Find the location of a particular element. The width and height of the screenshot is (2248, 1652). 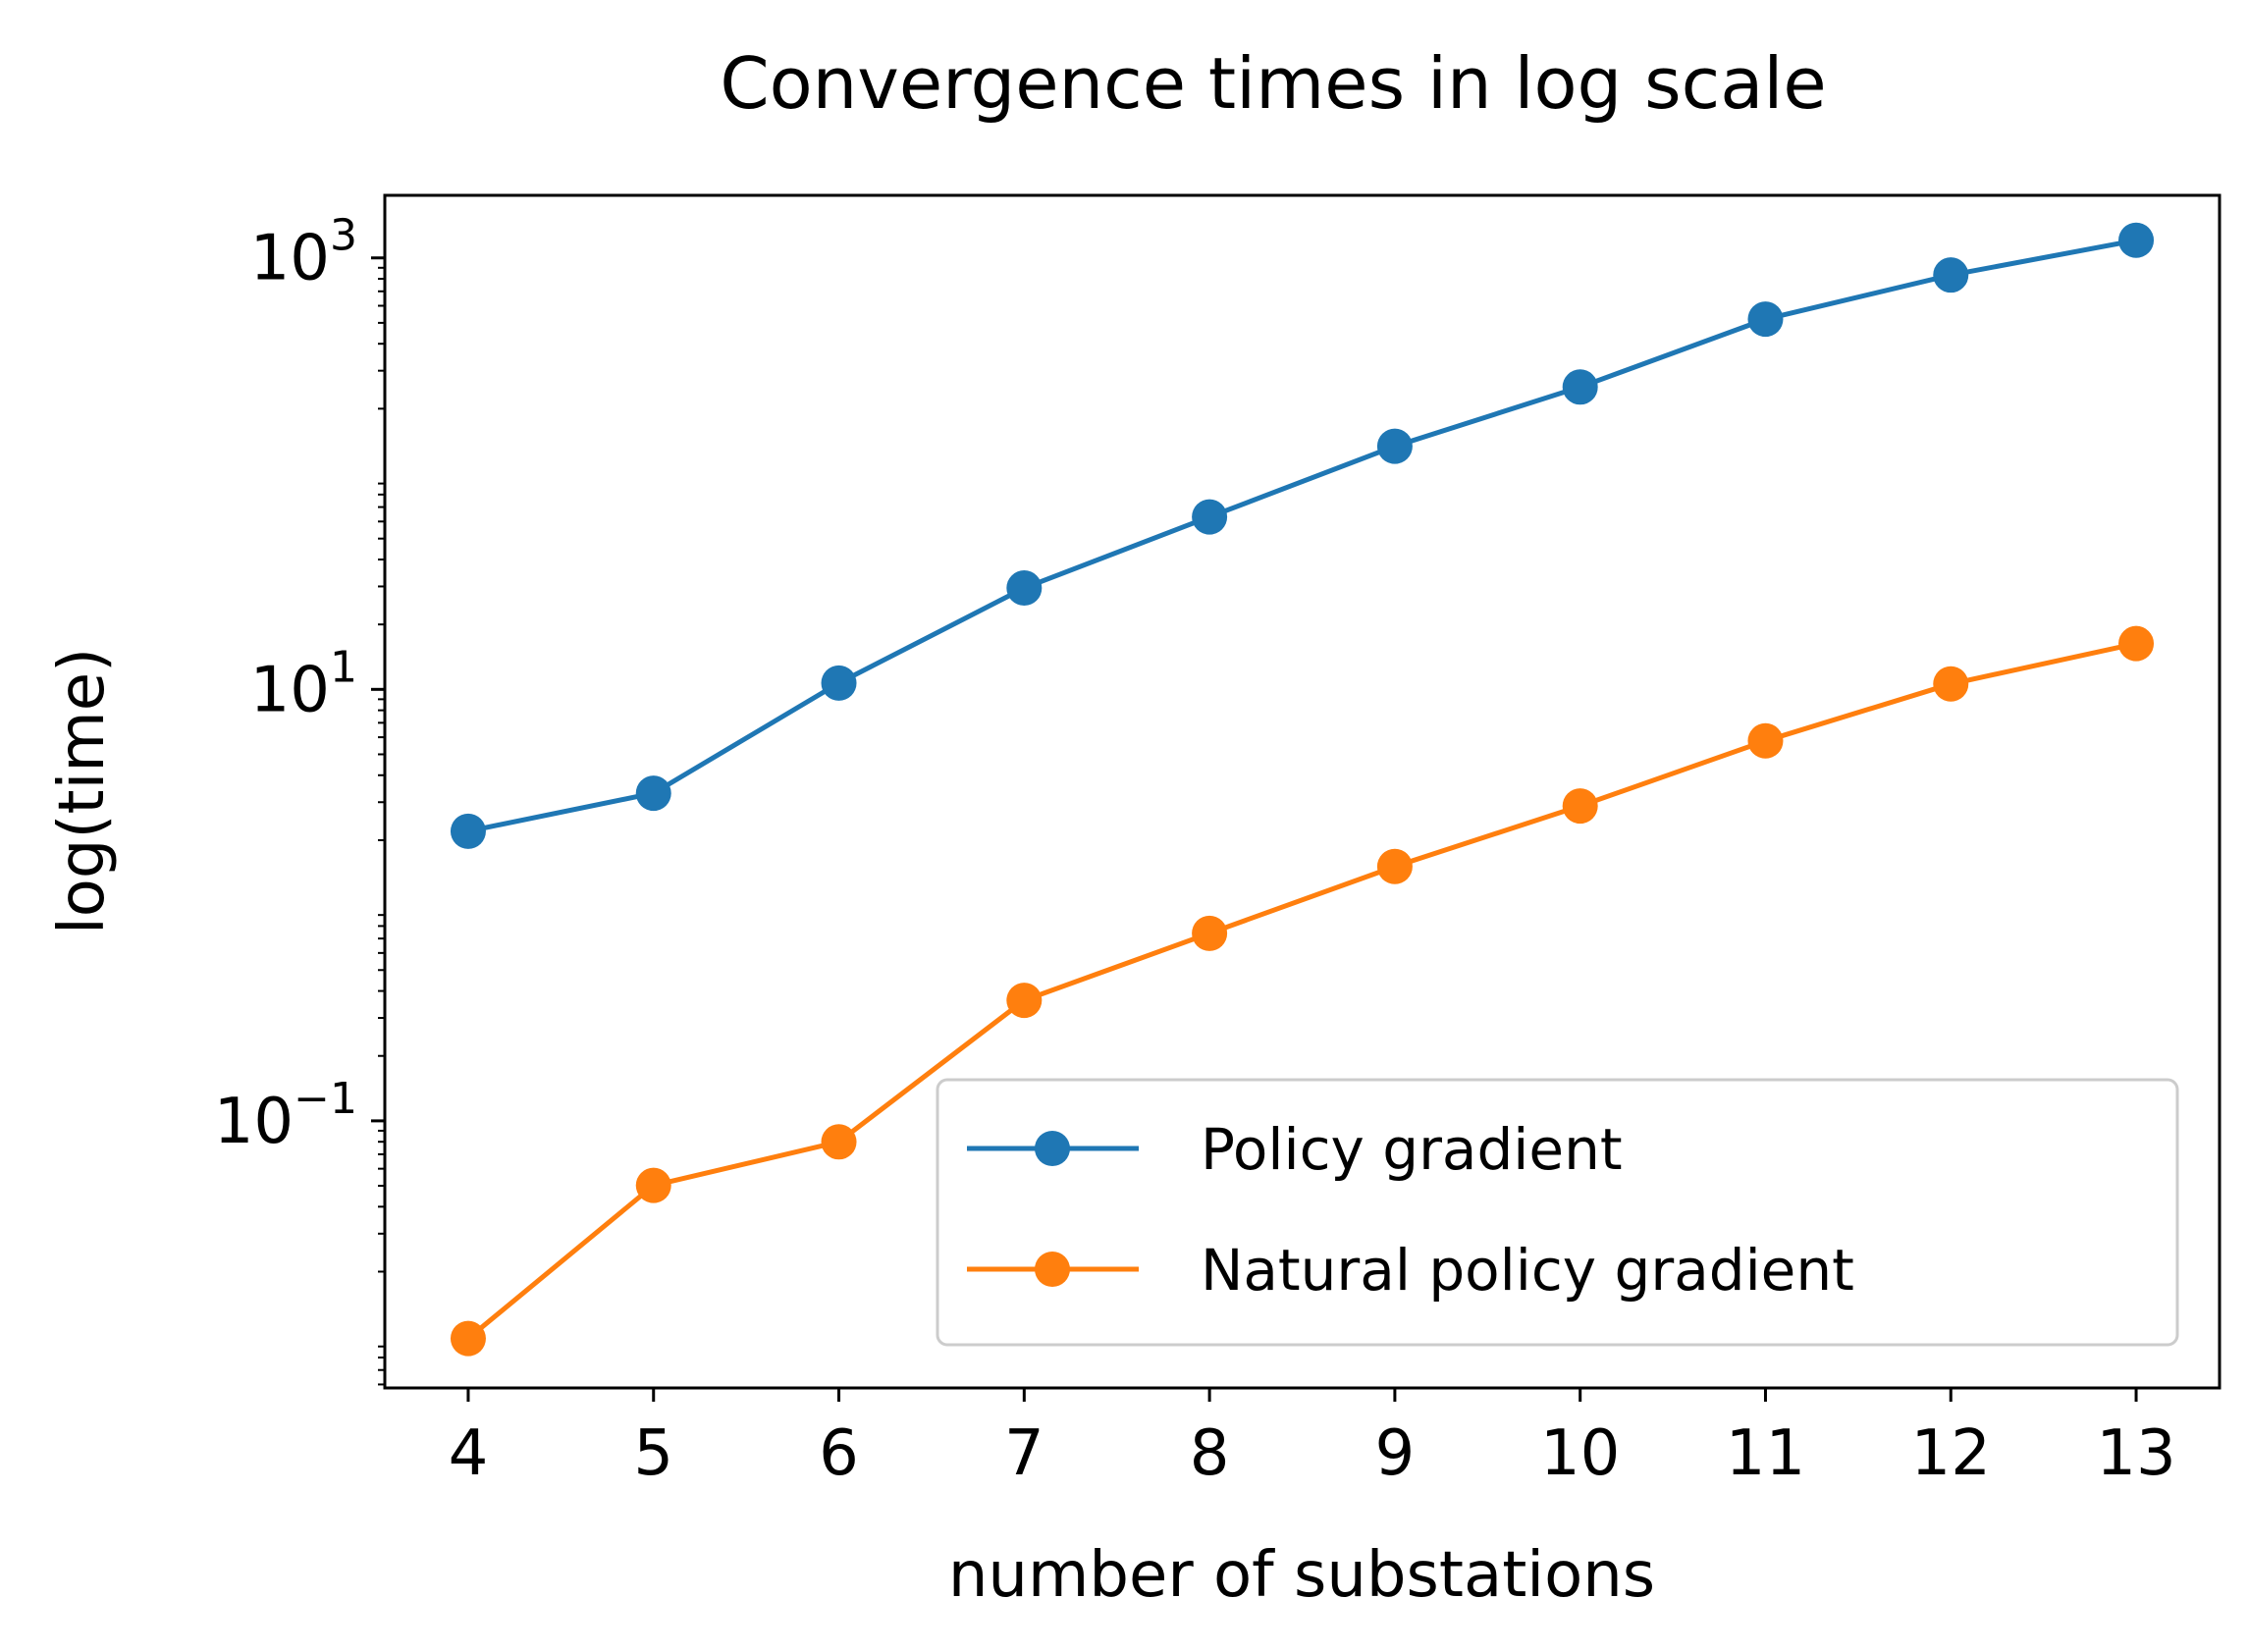

x-tick-label: 12 is located at coordinates (1951, 1453).